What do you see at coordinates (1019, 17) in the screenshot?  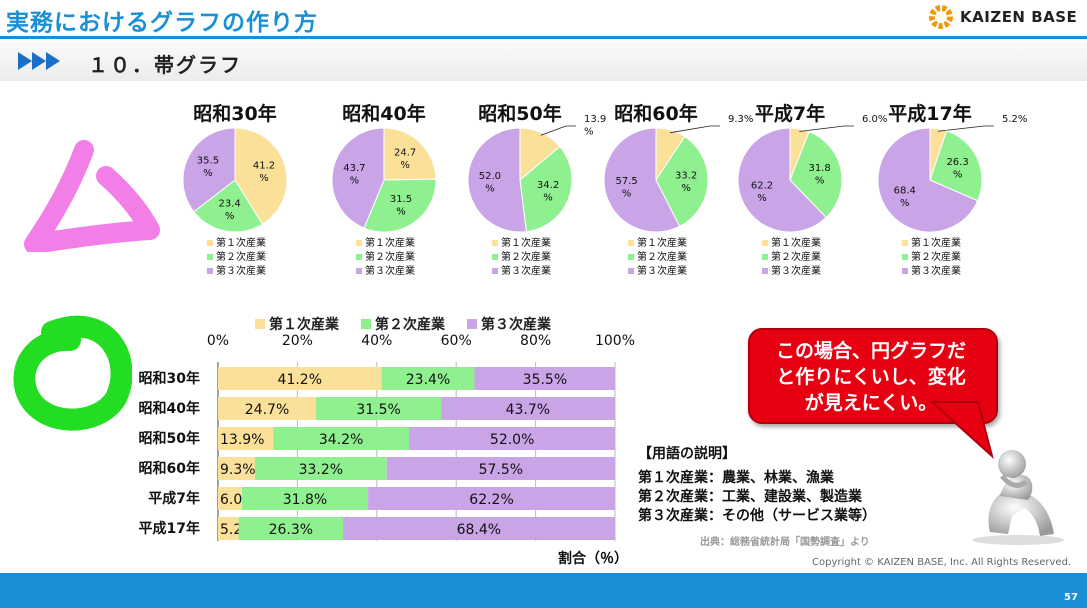 I see `logo-text: KAIZEN BASE` at bounding box center [1019, 17].